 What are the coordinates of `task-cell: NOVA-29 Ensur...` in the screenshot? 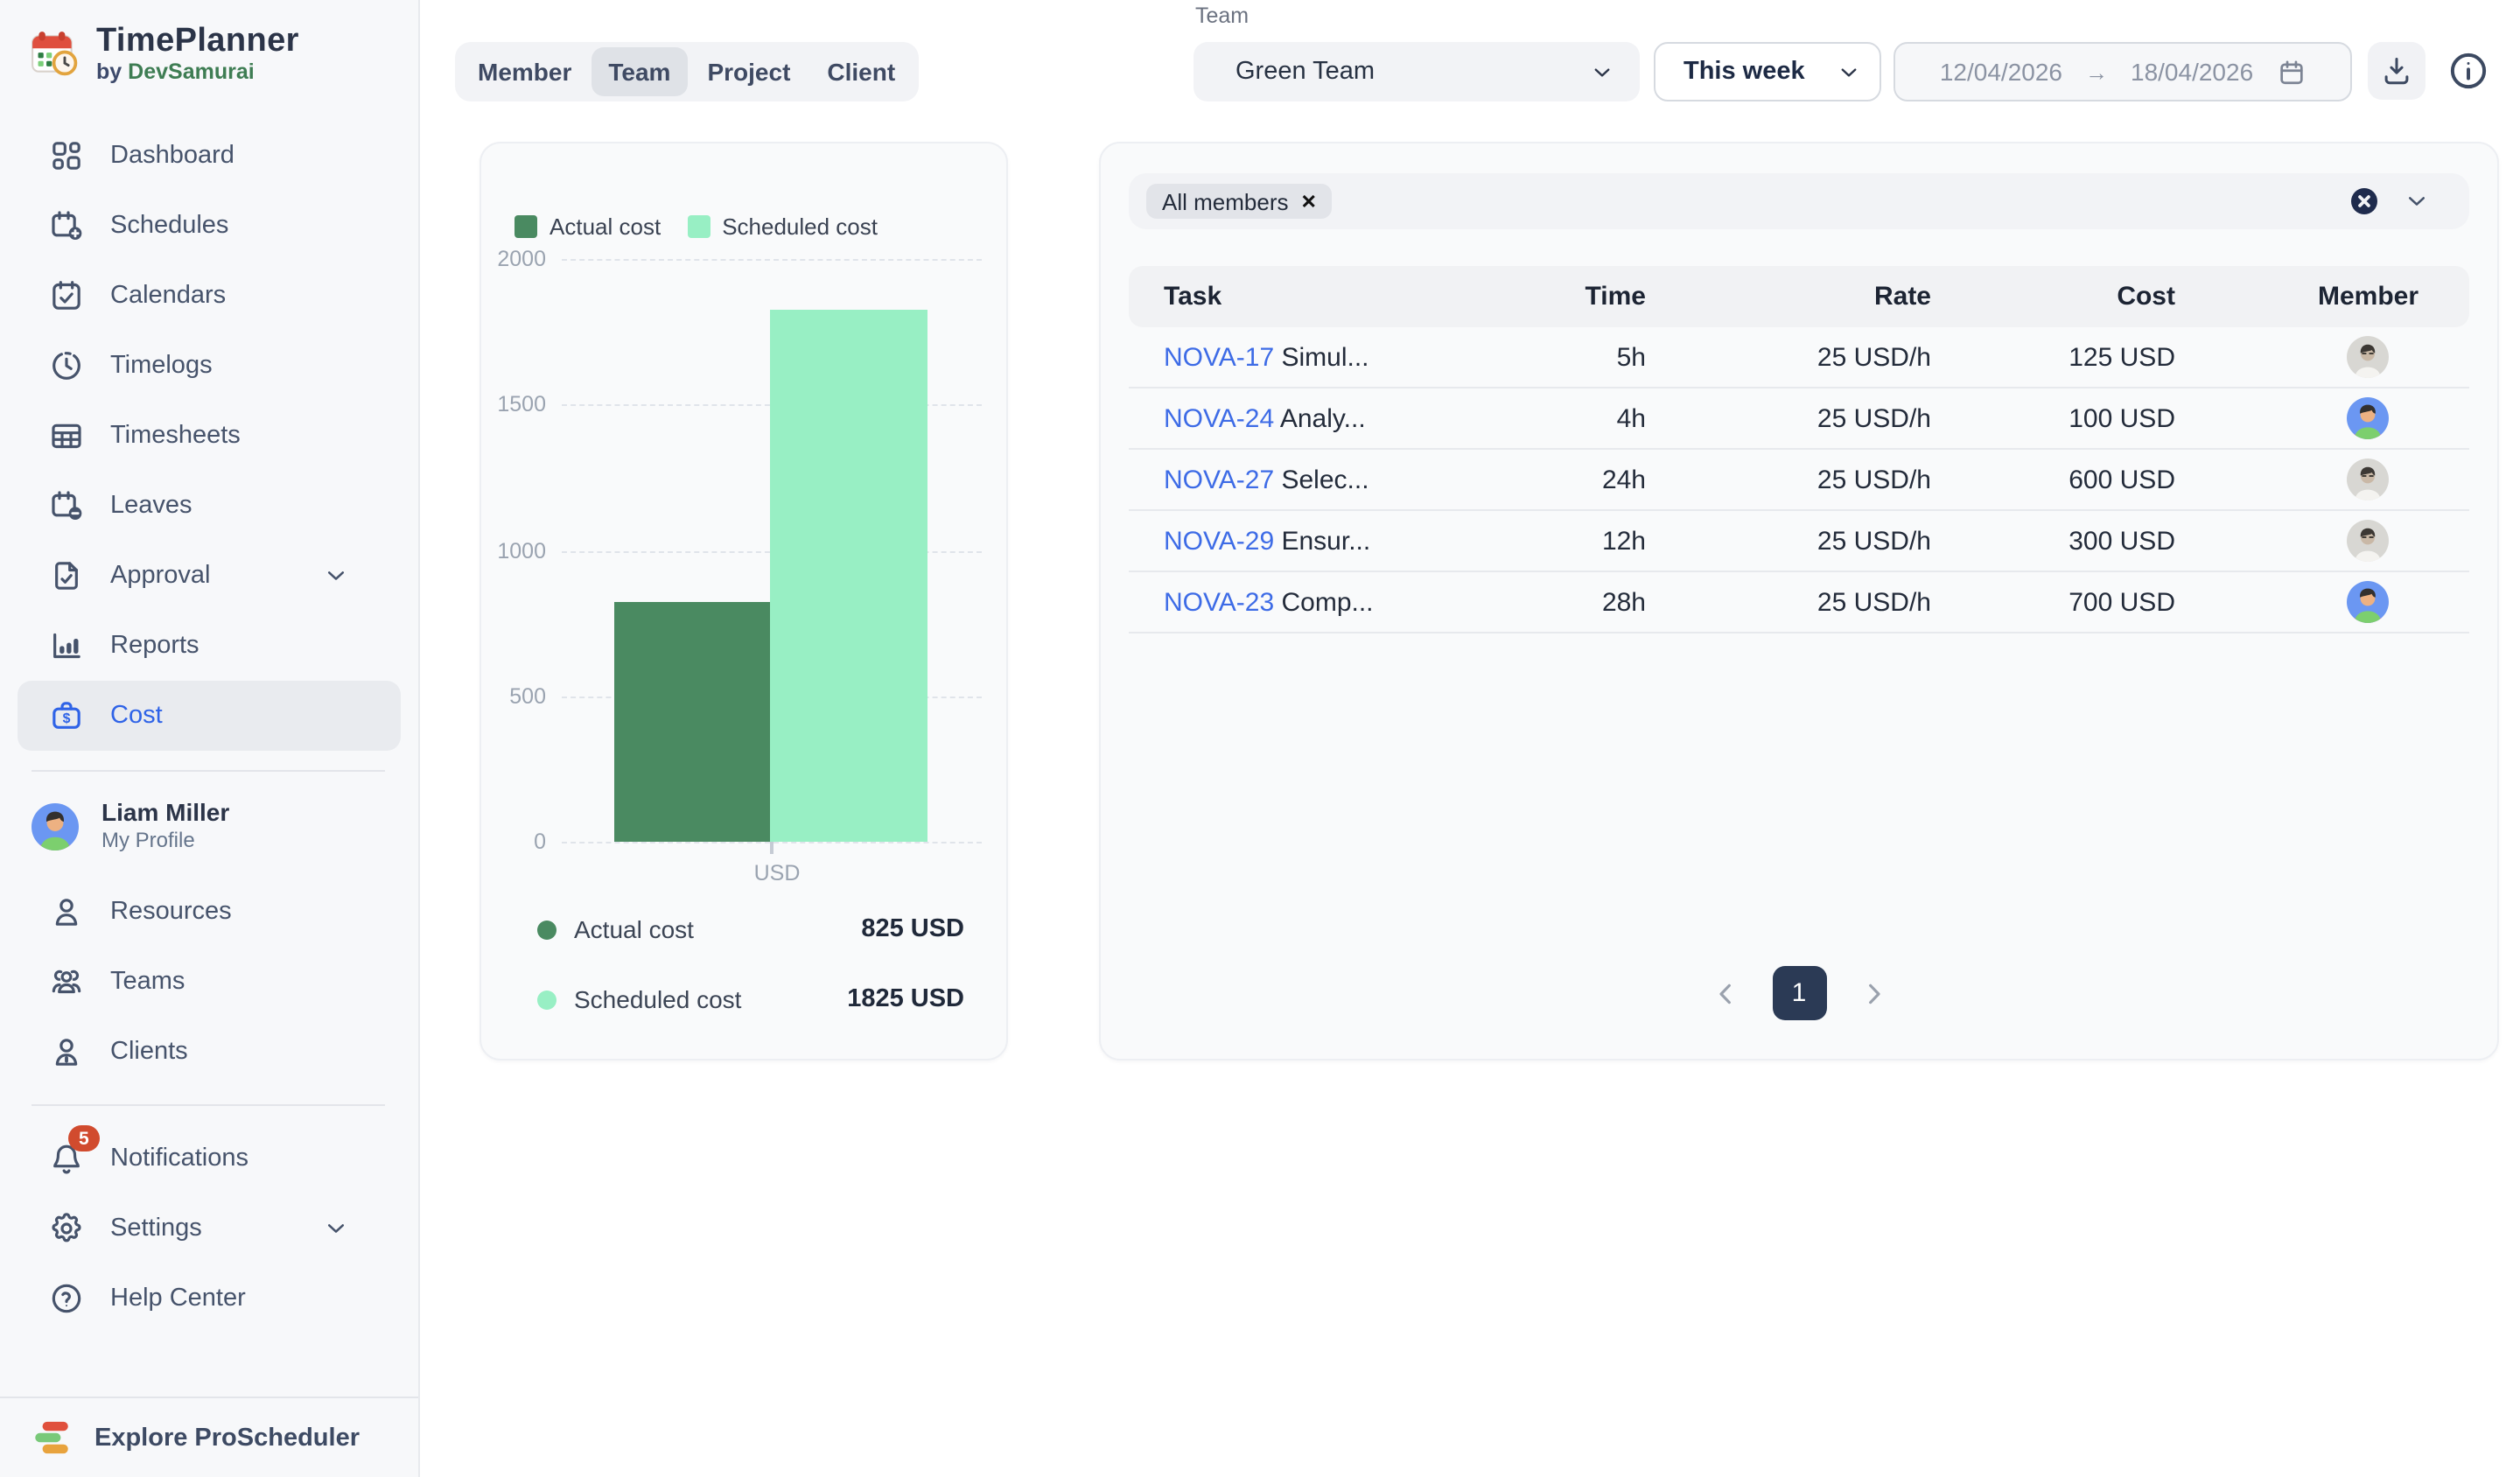 It's located at (1277, 541).